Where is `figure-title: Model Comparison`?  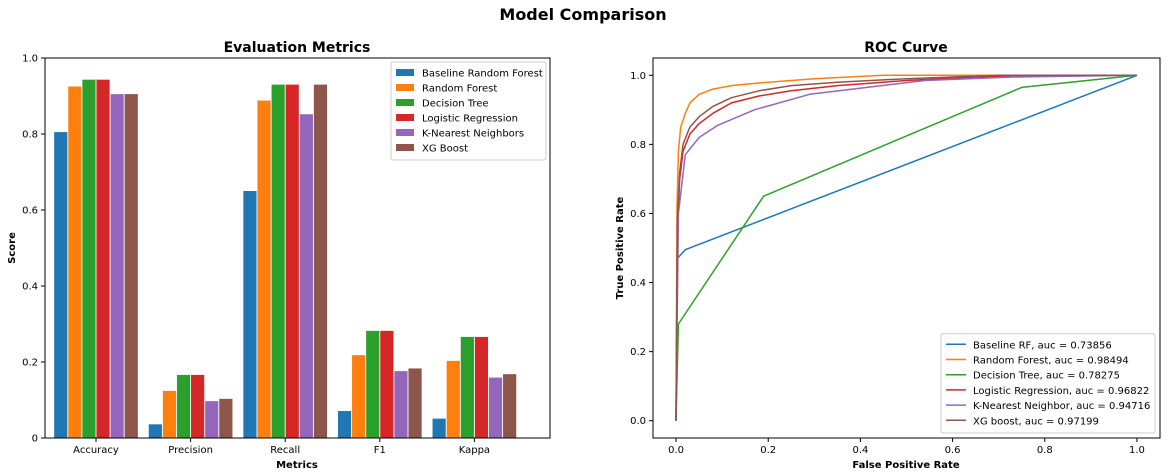
figure-title: Model Comparison is located at coordinates (582, 14).